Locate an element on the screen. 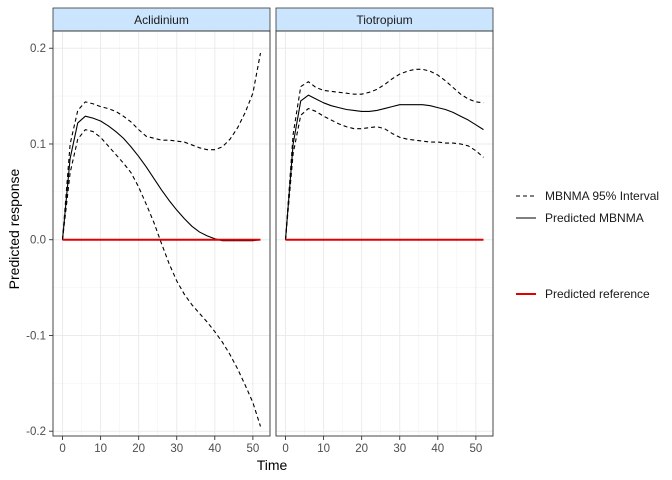 Image resolution: width=672 pixels, height=480 pixels. legend-label-interval: MBNMA 95% Interval is located at coordinates (602, 196).